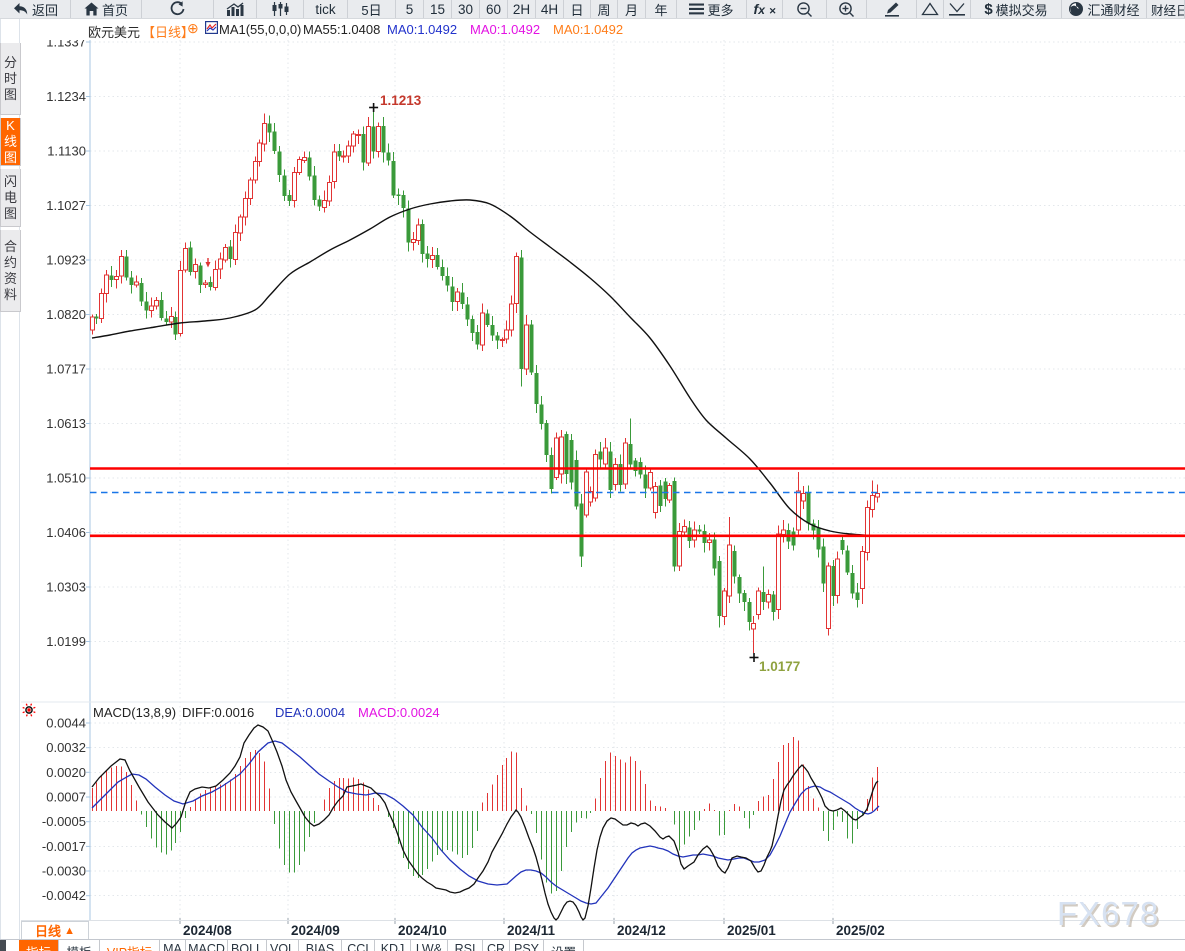 The height and width of the screenshot is (951, 1185). What do you see at coordinates (66, 747) in the screenshot?
I see `svg-text: 0.0032` at bounding box center [66, 747].